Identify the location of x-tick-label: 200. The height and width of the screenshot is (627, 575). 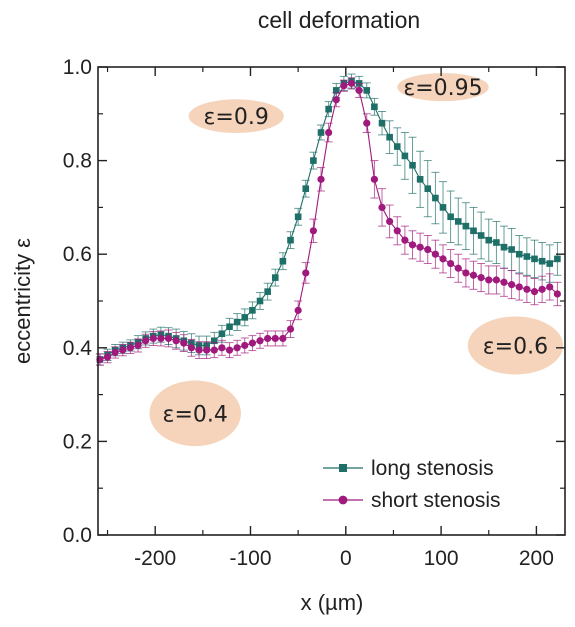
(536, 558).